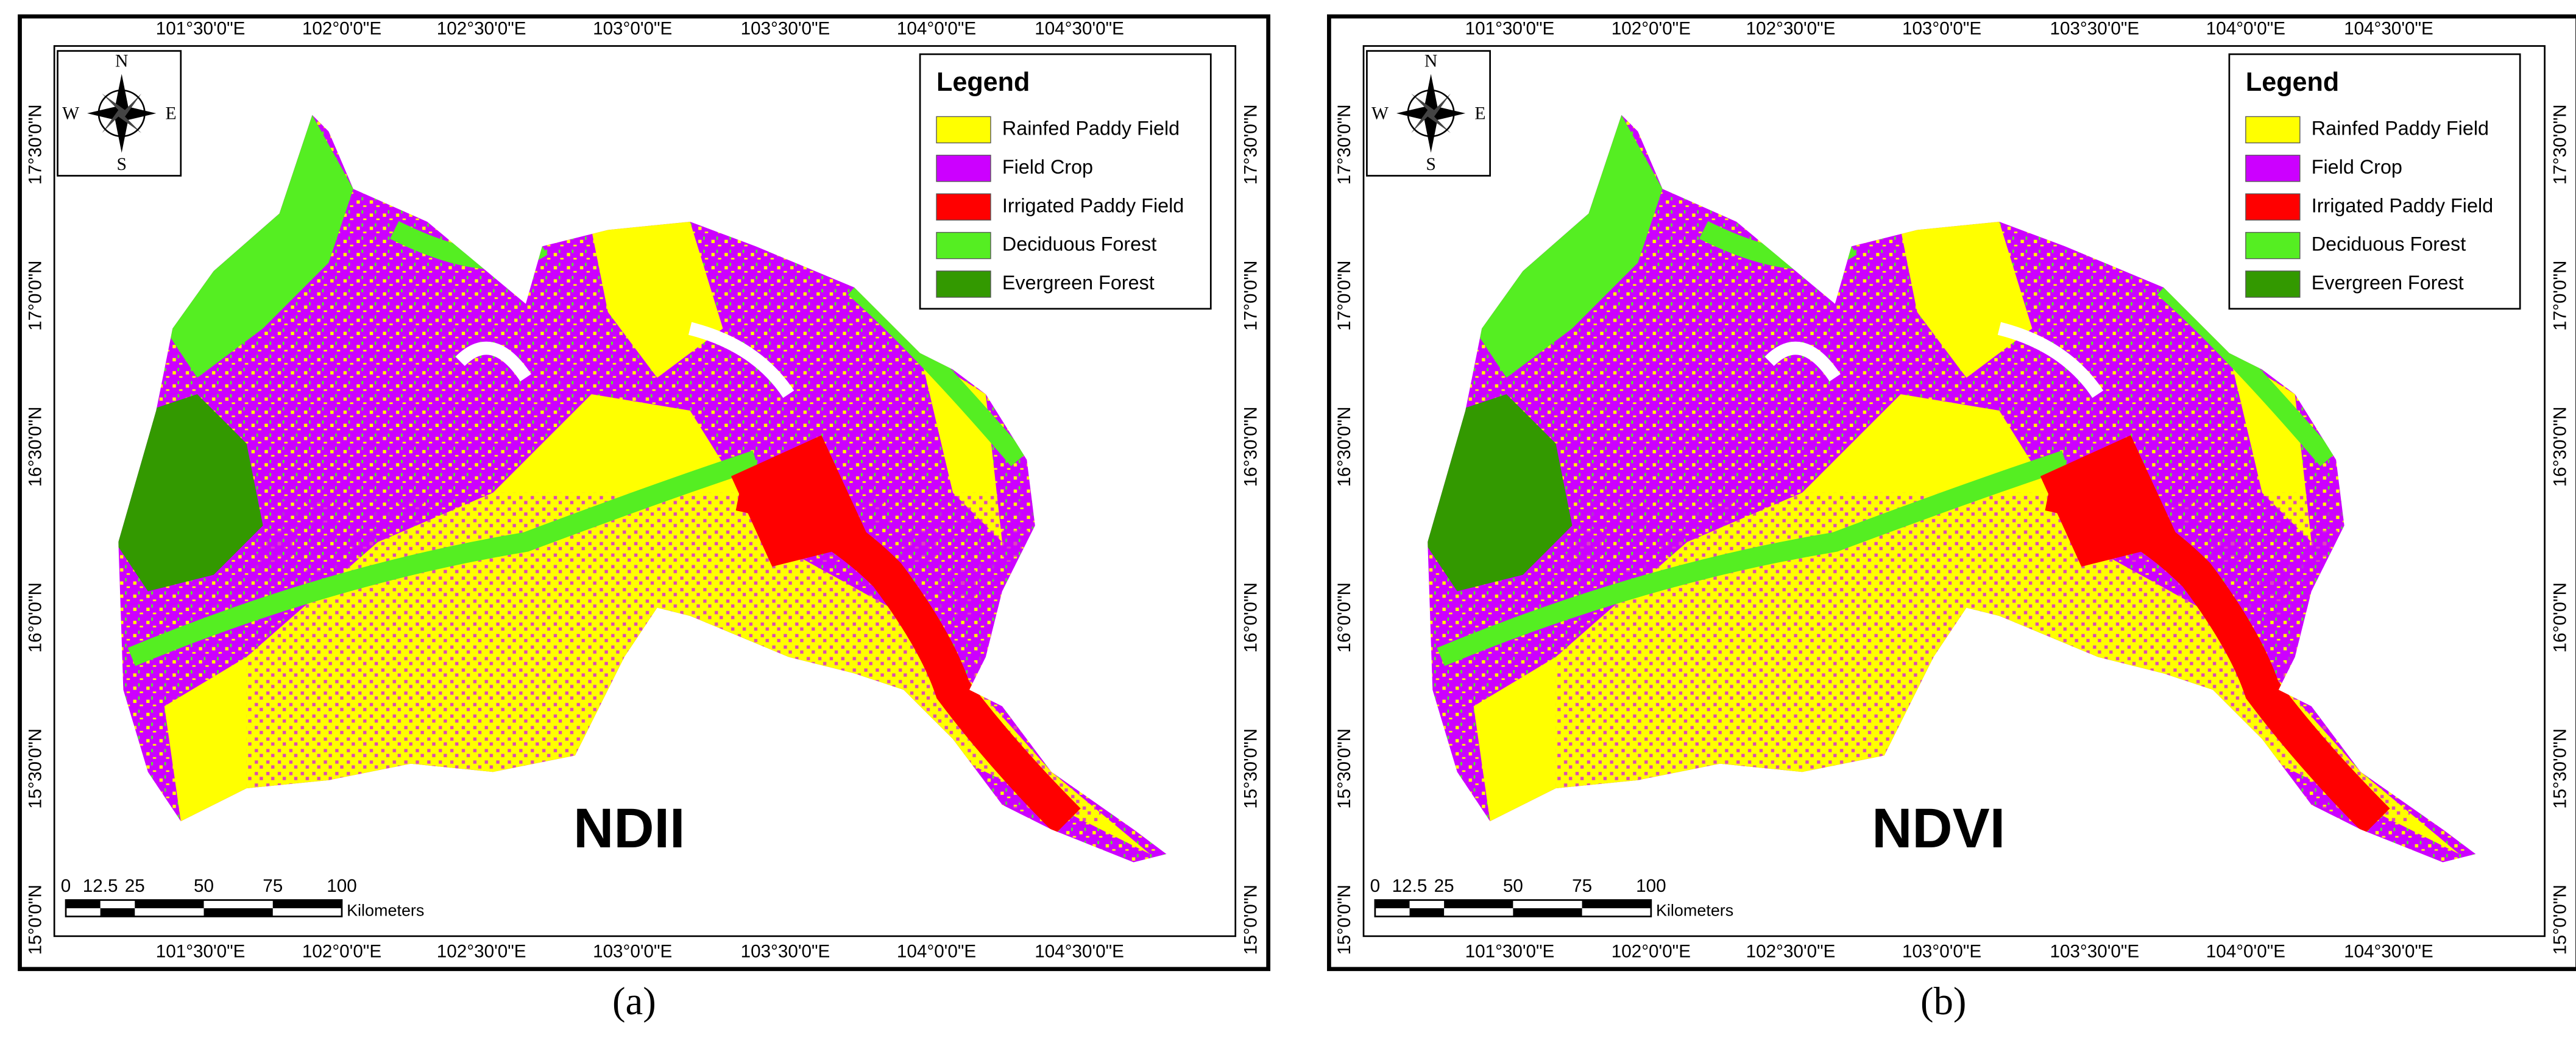 Image resolution: width=2576 pixels, height=1038 pixels. I want to click on map-label: NDII, so click(629, 828).